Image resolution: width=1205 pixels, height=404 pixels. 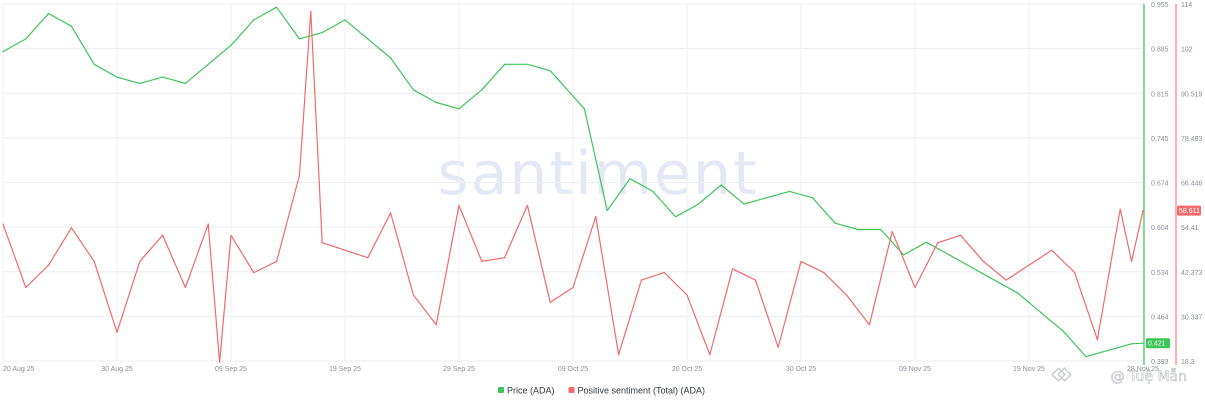 I want to click on x-tick-label: 19 Sep 25, so click(x=345, y=369).